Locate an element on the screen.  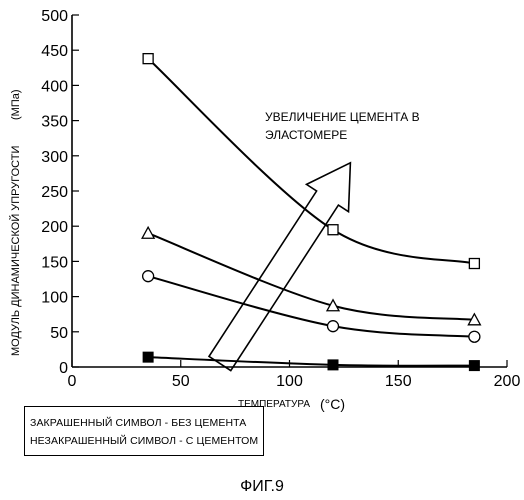
annotation-text-line-2: ЭЛАСТОМЕРЕ is located at coordinates (306, 135).